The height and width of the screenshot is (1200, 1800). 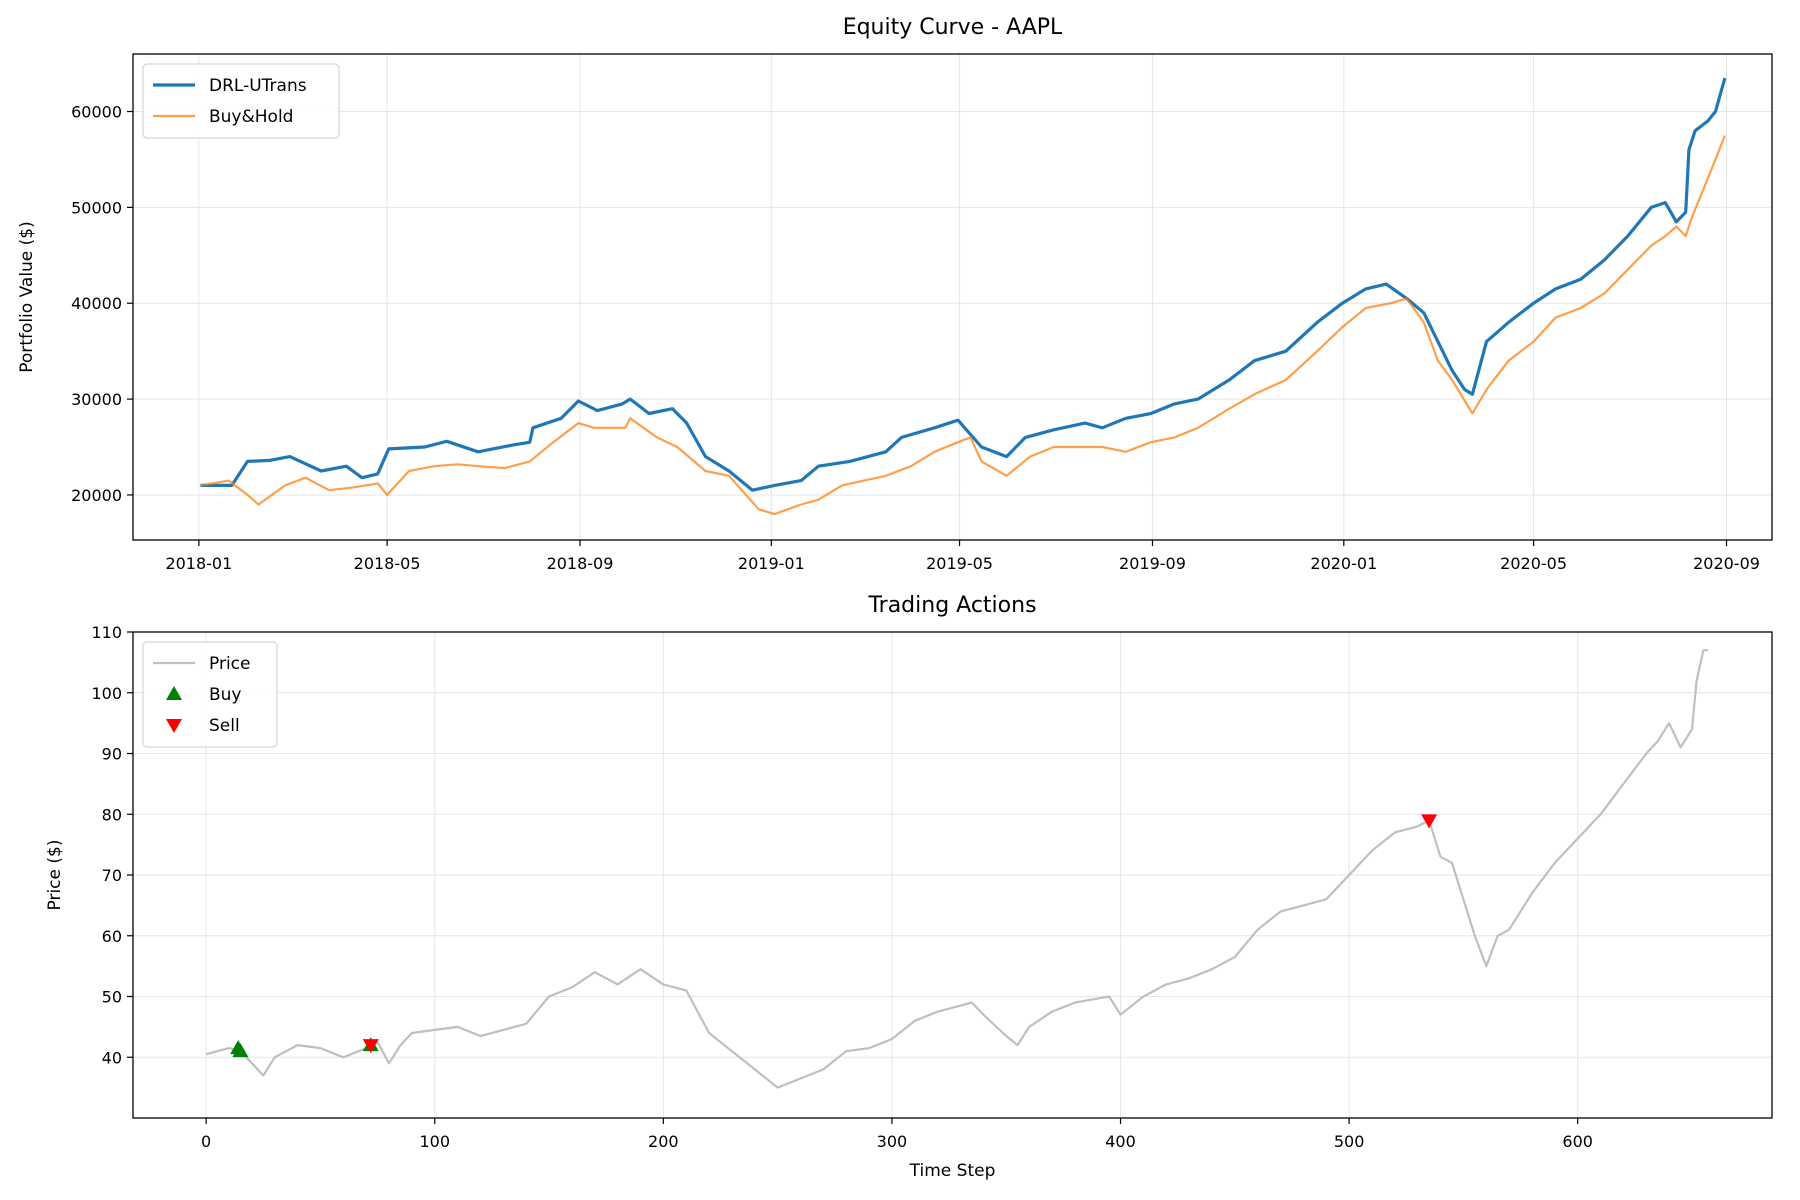 What do you see at coordinates (112, 997) in the screenshot?
I see `y-tick-label: 50` at bounding box center [112, 997].